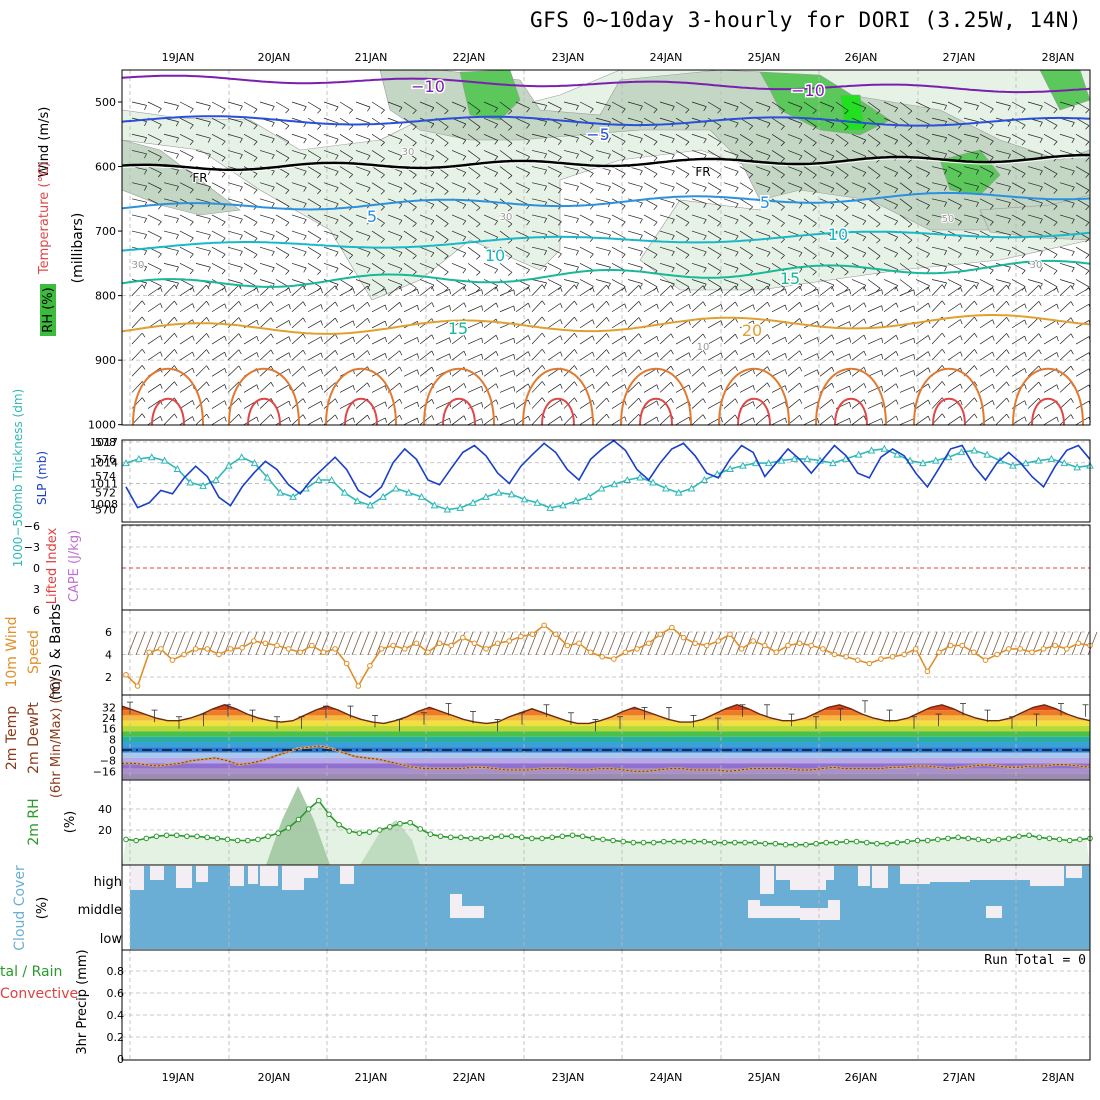  What do you see at coordinates (469, 1077) in the screenshot?
I see `date-label-bottom: 22JAN` at bounding box center [469, 1077].